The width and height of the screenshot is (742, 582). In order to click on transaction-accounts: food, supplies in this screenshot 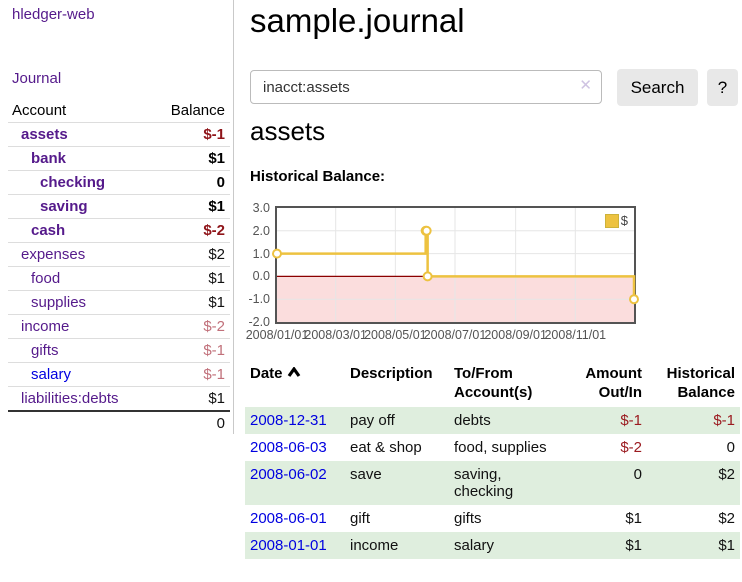, I will do `click(500, 447)`.